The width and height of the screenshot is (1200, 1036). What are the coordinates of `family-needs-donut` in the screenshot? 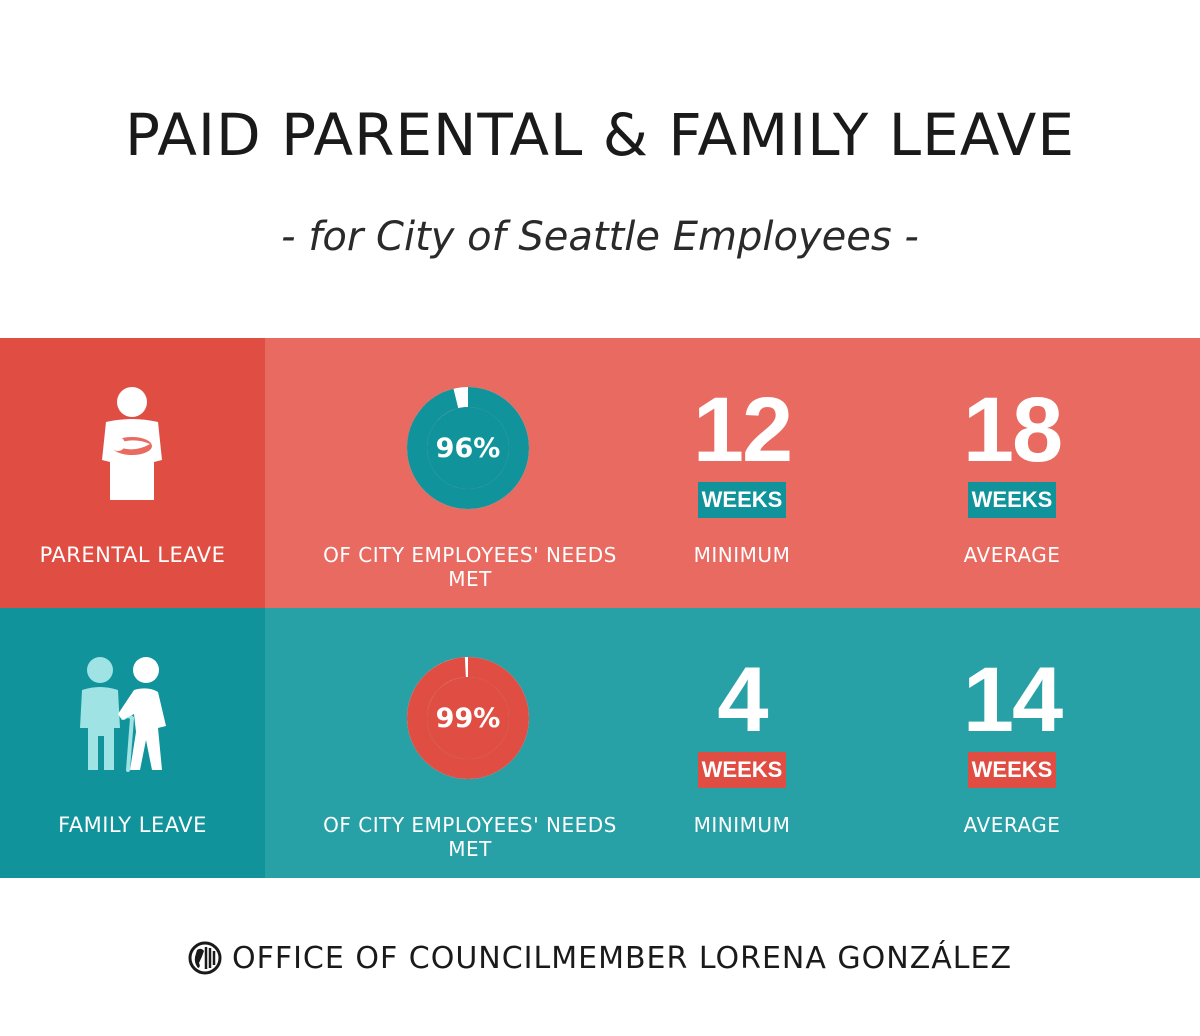 It's located at (468, 718).